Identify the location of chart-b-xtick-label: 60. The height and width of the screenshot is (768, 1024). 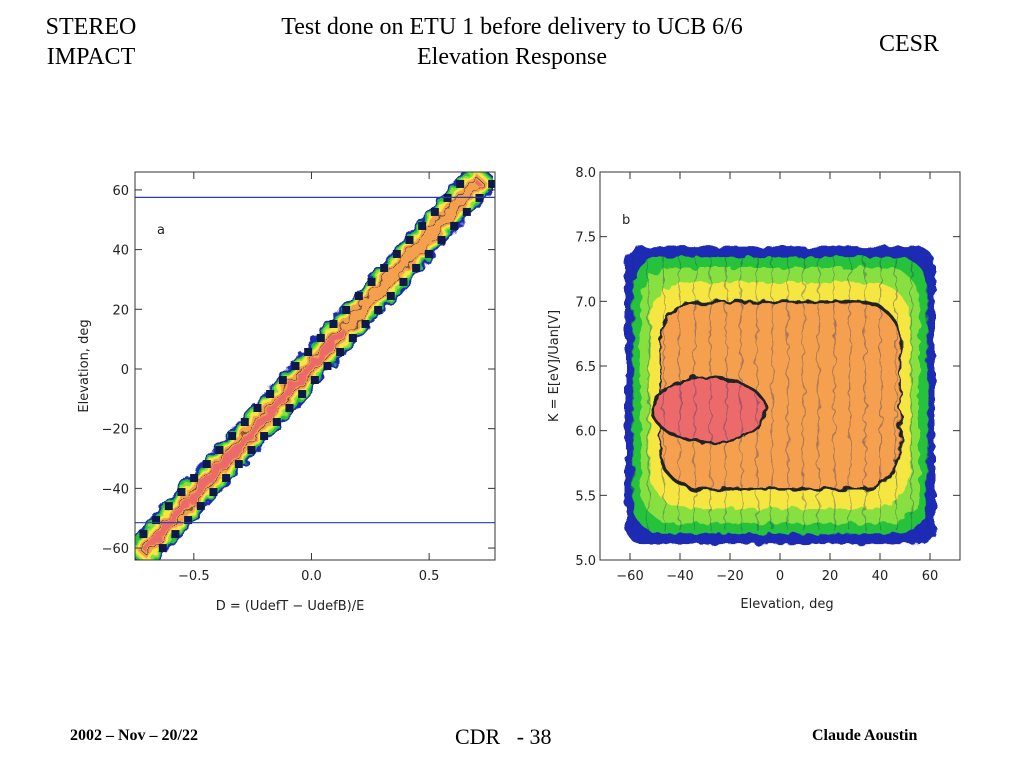
(930, 576).